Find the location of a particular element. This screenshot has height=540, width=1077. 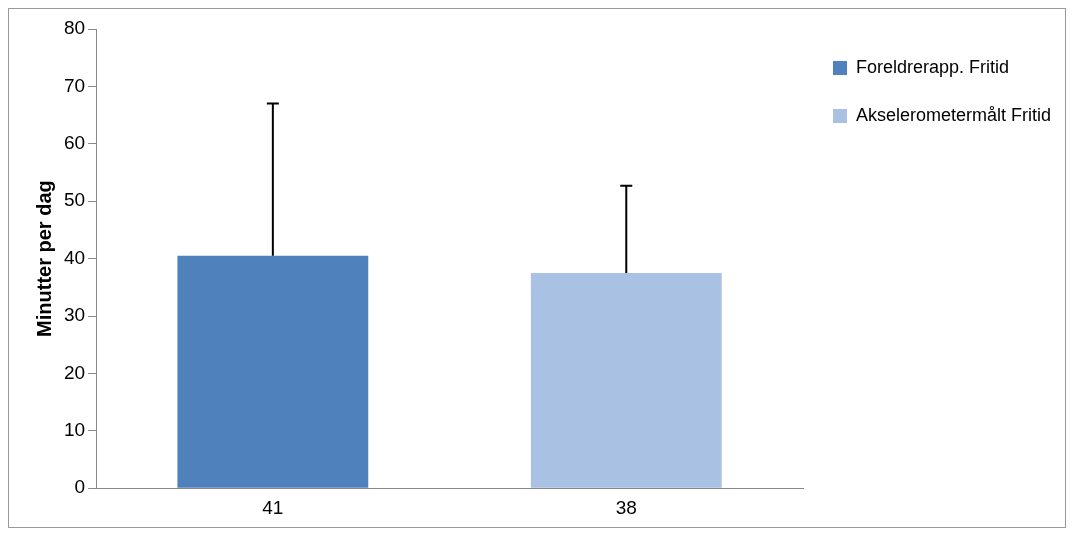

y-tick-label: 80 is located at coordinates (74, 28).